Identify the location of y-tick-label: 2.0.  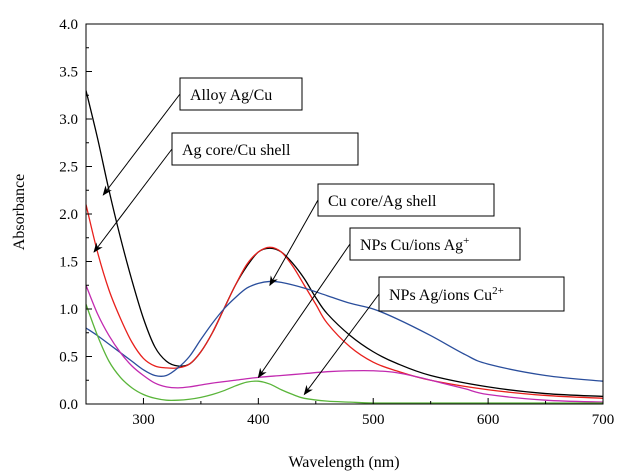
(68, 215).